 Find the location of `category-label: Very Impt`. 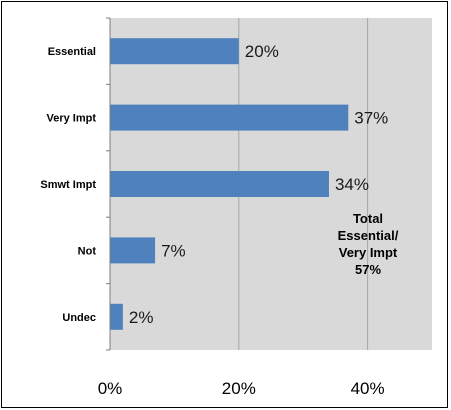

category-label: Very Impt is located at coordinates (71, 119).